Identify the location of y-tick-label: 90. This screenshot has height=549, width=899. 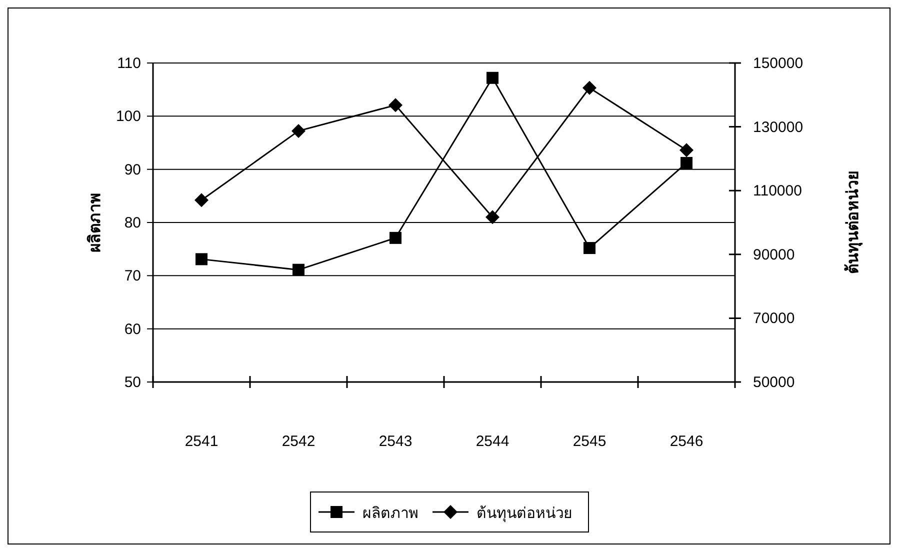
(132, 169).